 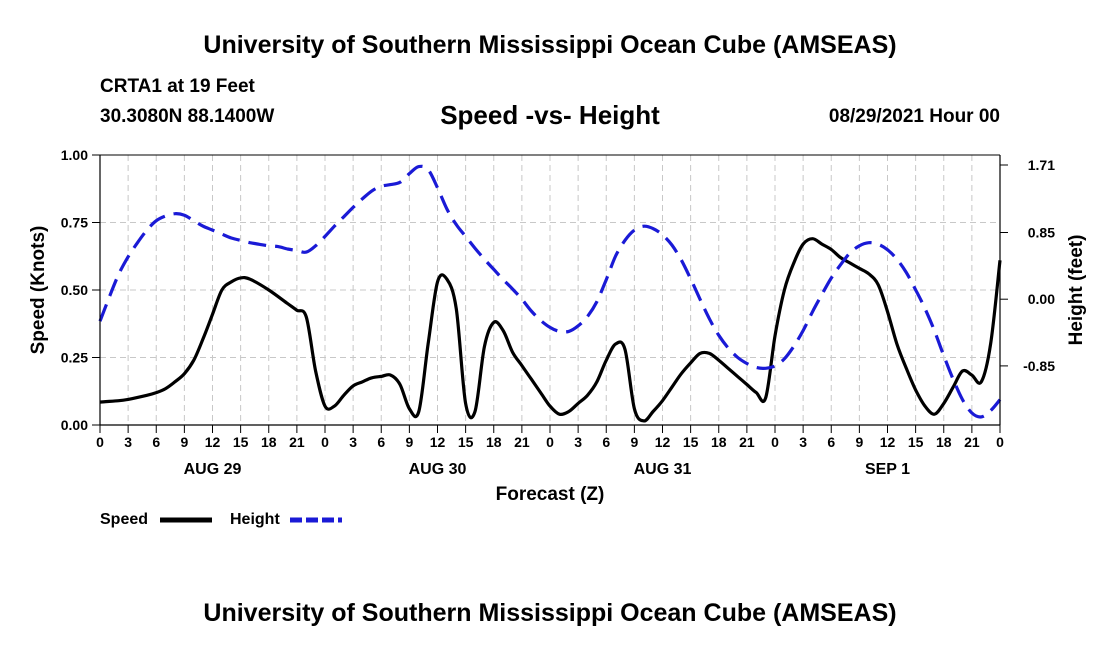 I want to click on day-label: SEP 1, so click(x=887, y=469).